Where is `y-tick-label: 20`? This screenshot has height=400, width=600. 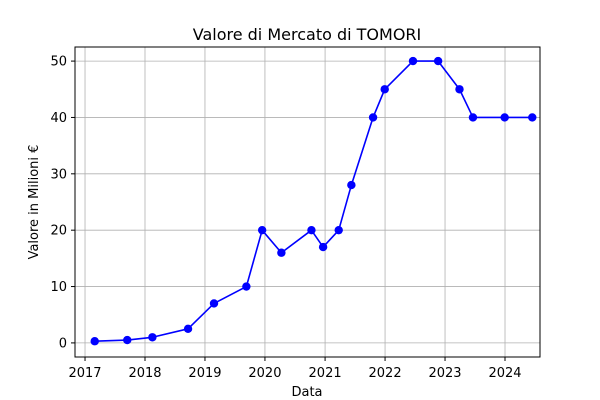
y-tick-label: 20 is located at coordinates (58, 231).